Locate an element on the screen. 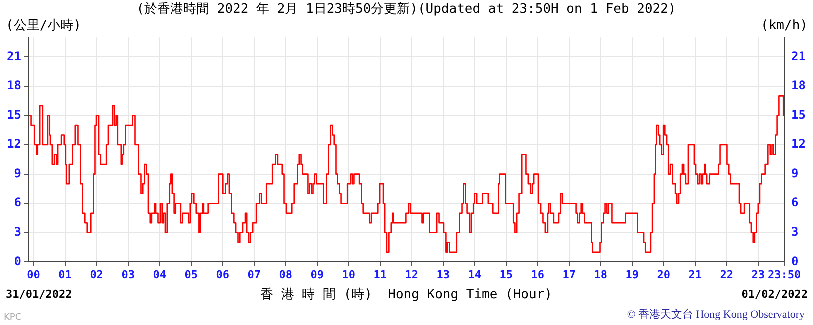  x-tick-label: 10 is located at coordinates (349, 275).